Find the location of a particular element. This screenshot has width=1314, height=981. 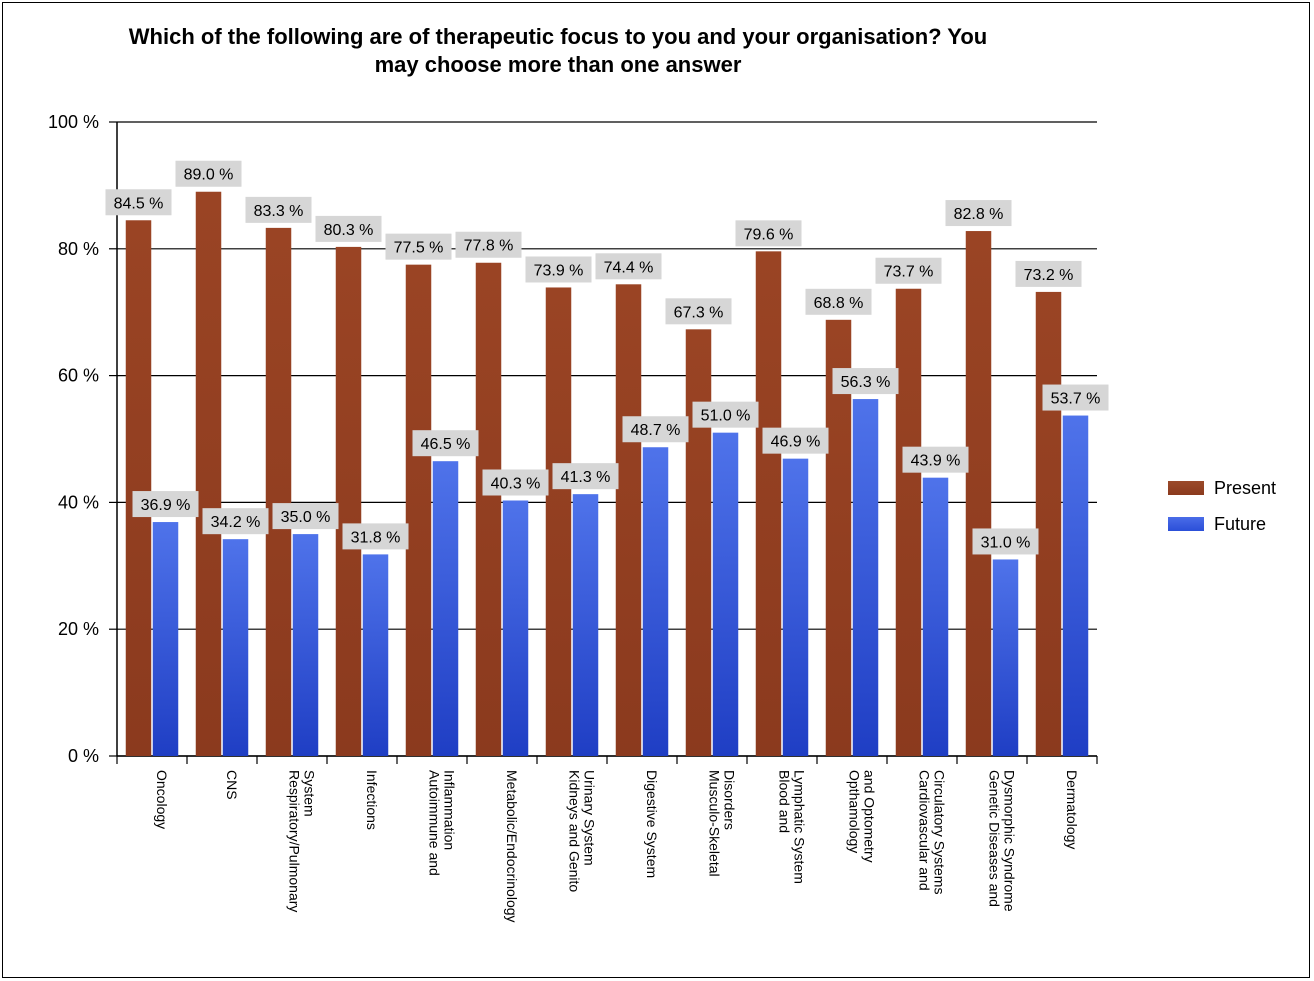

data-label-present: 80.3 % is located at coordinates (349, 230).